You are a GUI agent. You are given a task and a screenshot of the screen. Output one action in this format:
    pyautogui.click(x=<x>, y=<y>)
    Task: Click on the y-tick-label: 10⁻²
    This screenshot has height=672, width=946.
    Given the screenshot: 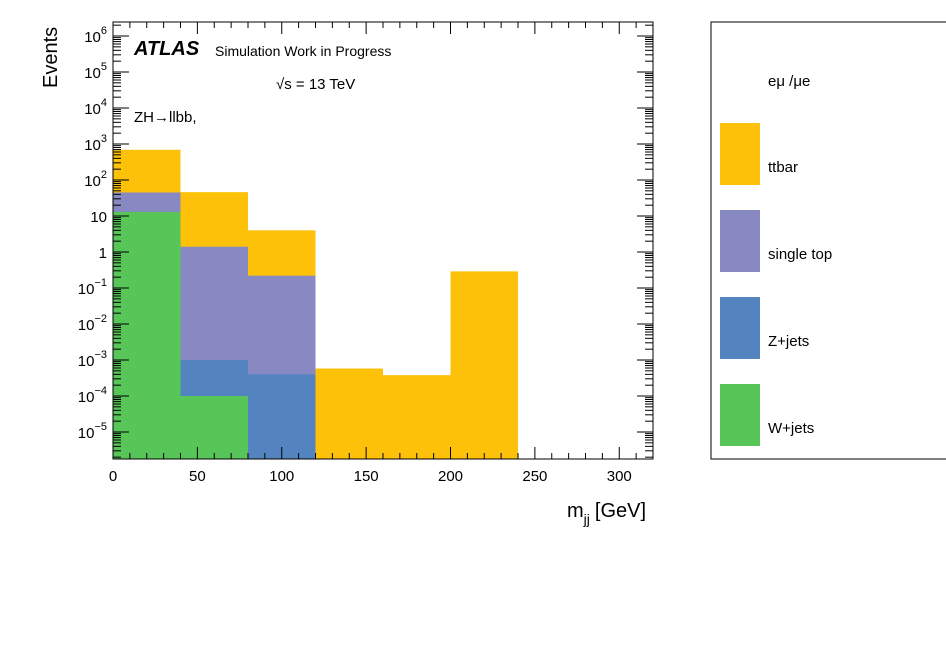 What is the action you would take?
    pyautogui.click(x=92, y=323)
    